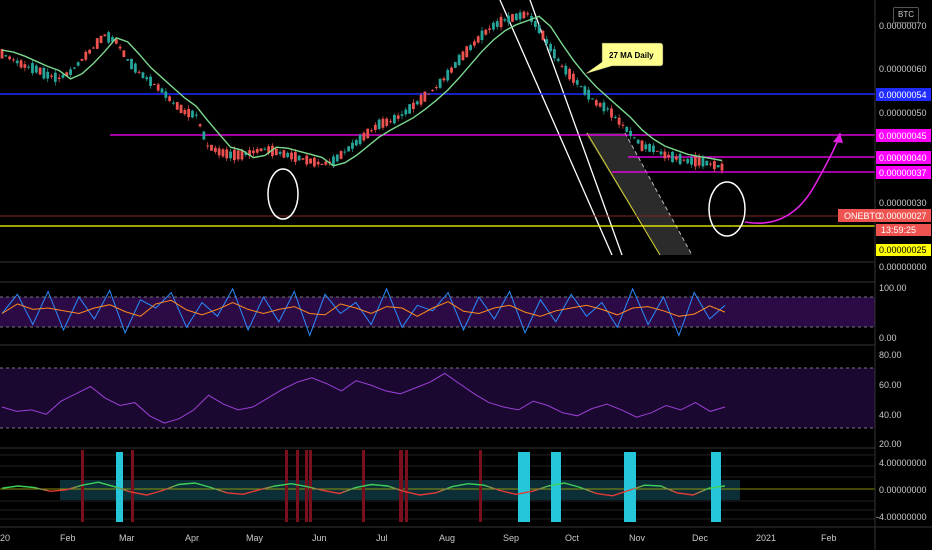 Image resolution: width=932 pixels, height=550 pixels. I want to click on osc-tick-label: -4.00000000, so click(901, 517).